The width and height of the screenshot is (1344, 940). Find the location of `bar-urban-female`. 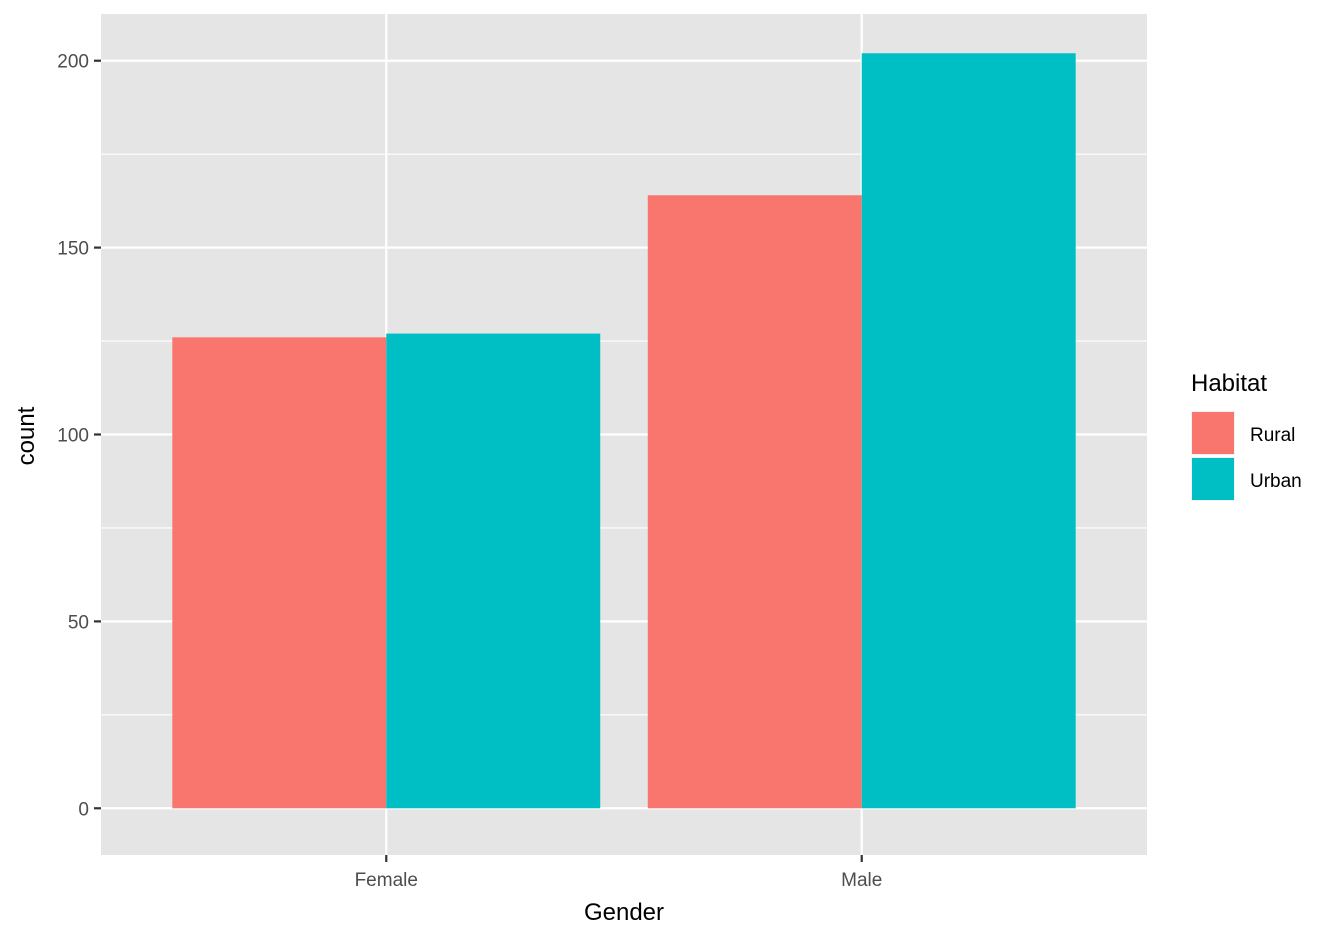

bar-urban-female is located at coordinates (493, 571).